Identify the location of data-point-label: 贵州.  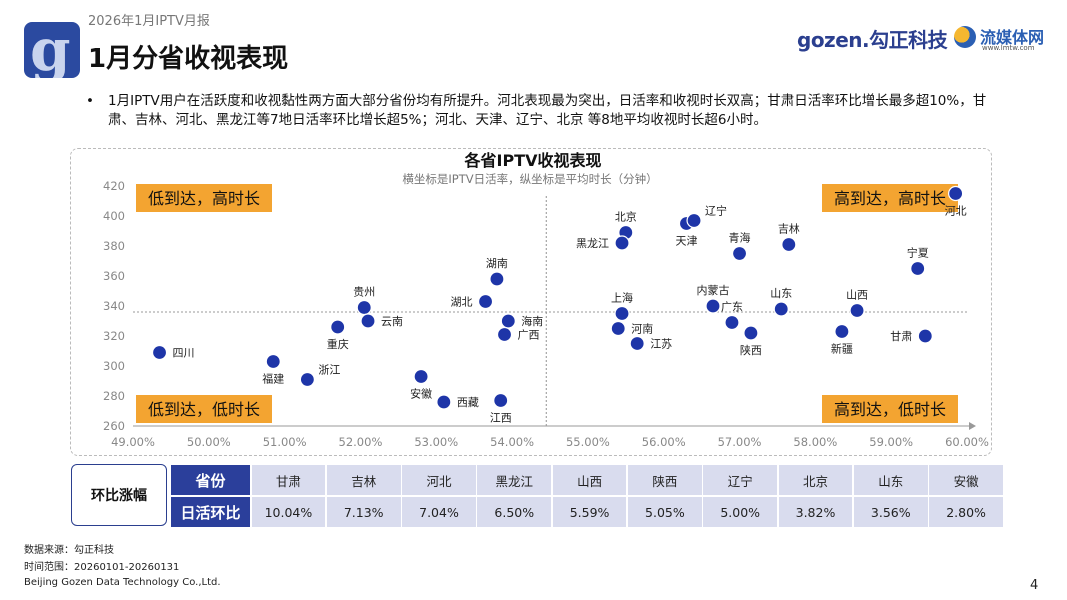
(364, 292).